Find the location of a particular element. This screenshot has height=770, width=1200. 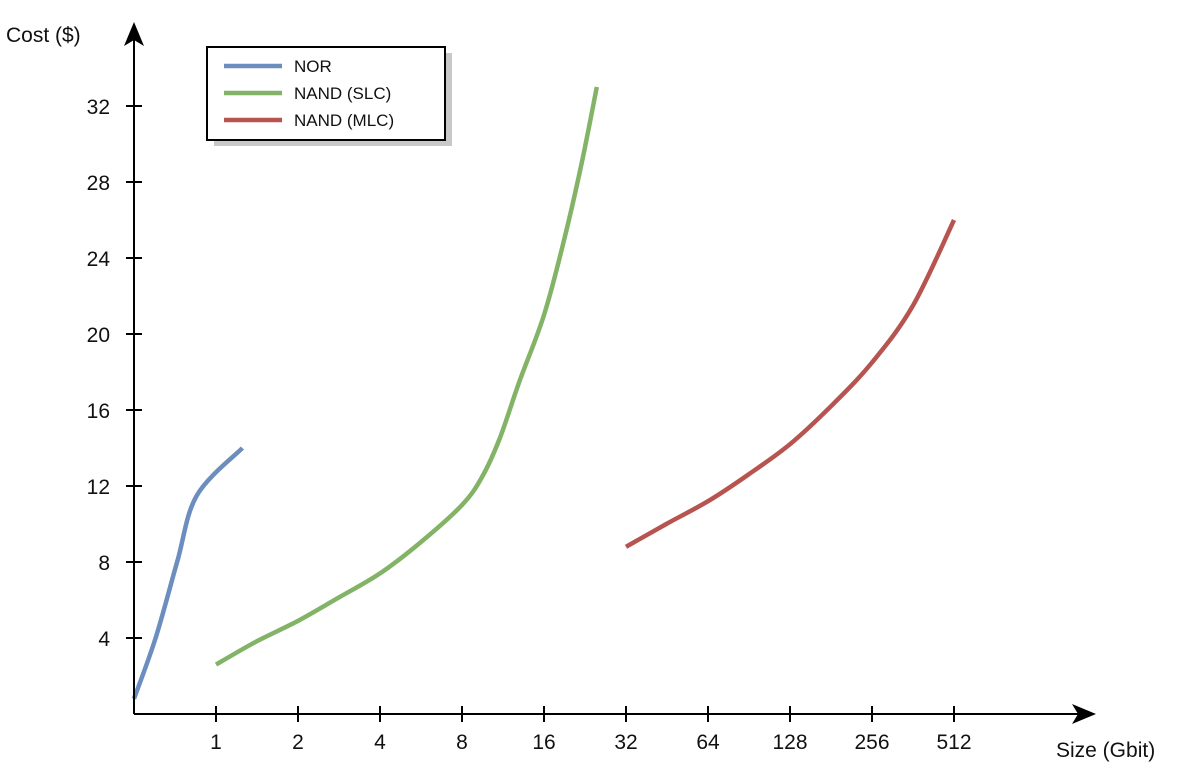

y-axis-title: Cost ($) is located at coordinates (43, 35).